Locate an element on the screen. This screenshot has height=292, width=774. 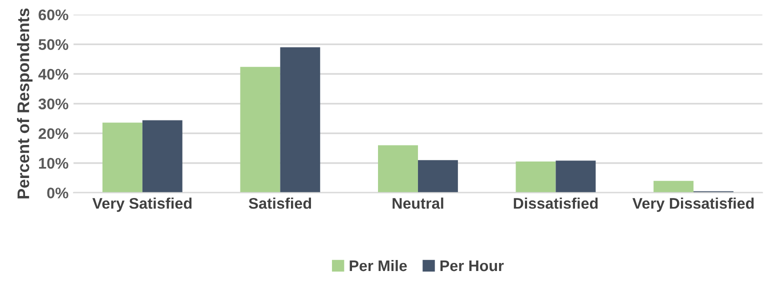
x-tick-label: Satisfied is located at coordinates (280, 203).